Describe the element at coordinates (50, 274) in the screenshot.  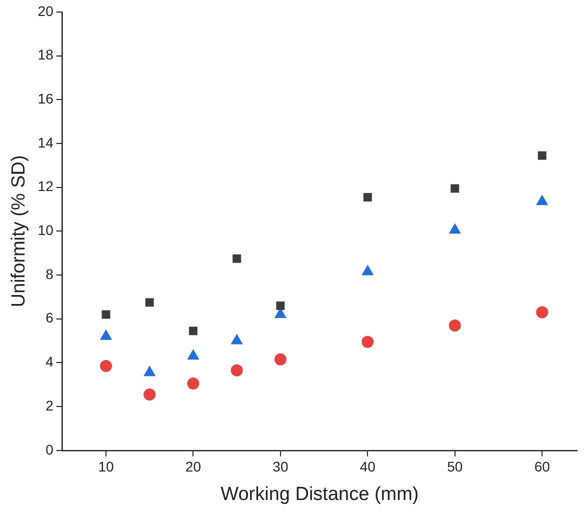
I see `y-tick-label: 8` at that location.